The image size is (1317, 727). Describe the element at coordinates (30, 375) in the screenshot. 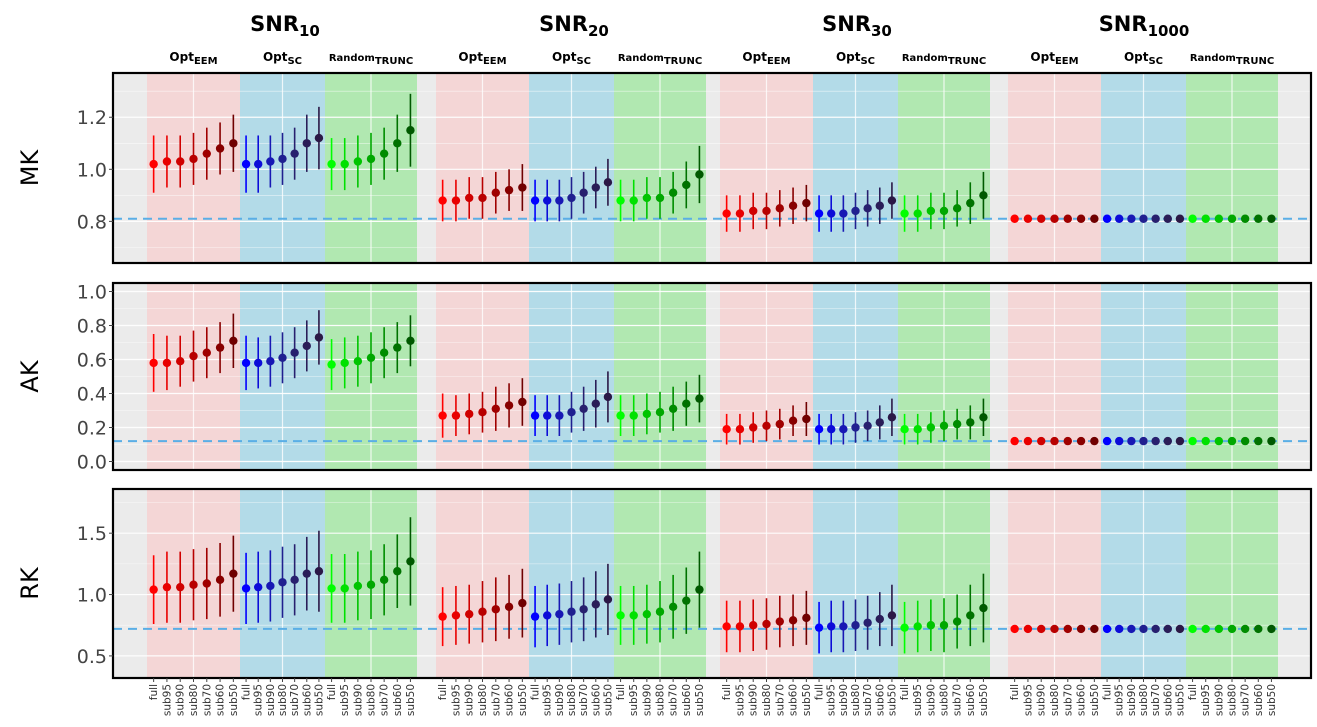

I see `panel-label: AK` at that location.